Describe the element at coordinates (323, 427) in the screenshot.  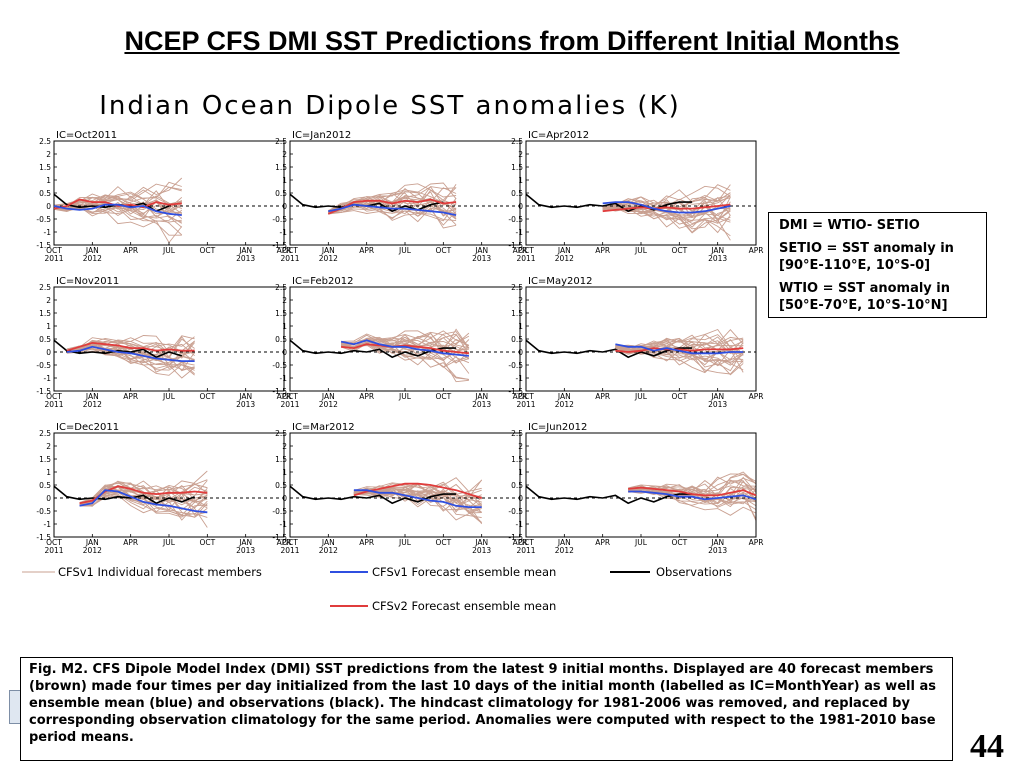
I see `panel-label: IC=Mar2012` at that location.